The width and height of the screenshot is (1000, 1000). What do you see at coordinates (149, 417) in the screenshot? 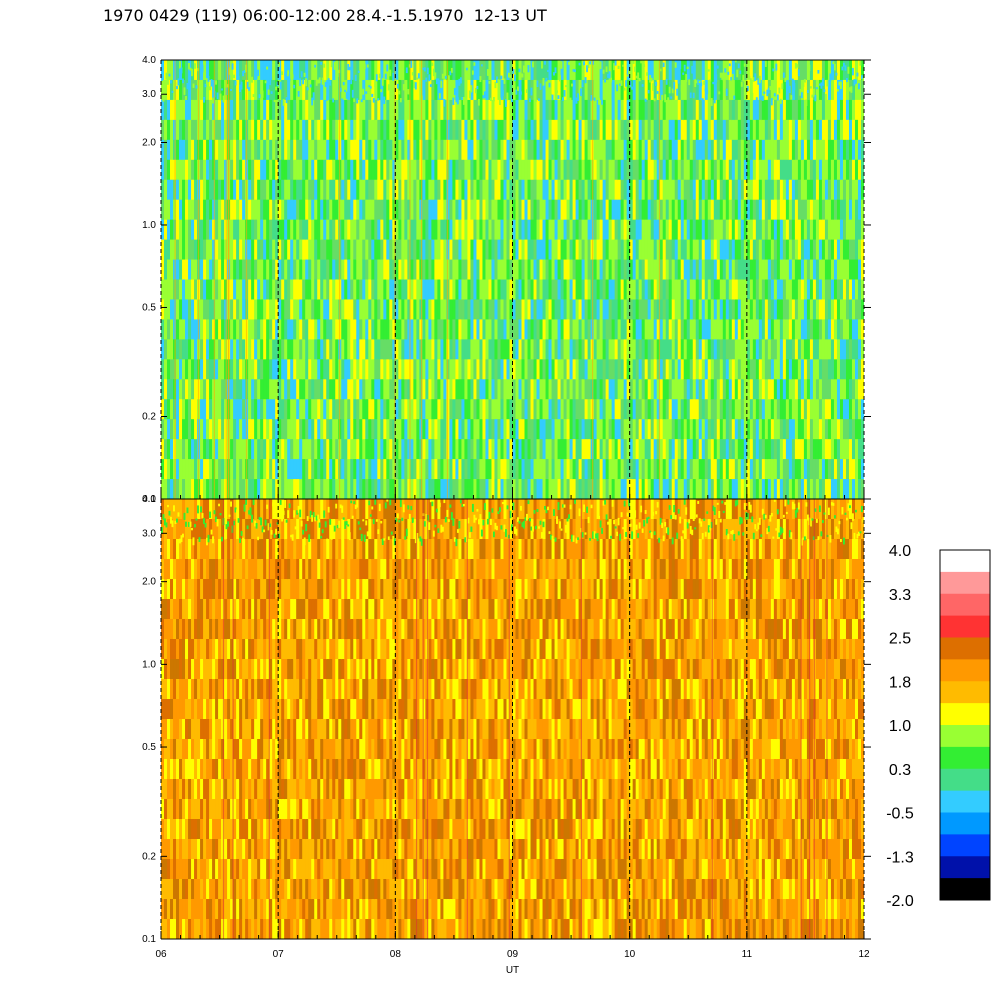
I see `upper-y-tick-label: 0.2` at bounding box center [149, 417].